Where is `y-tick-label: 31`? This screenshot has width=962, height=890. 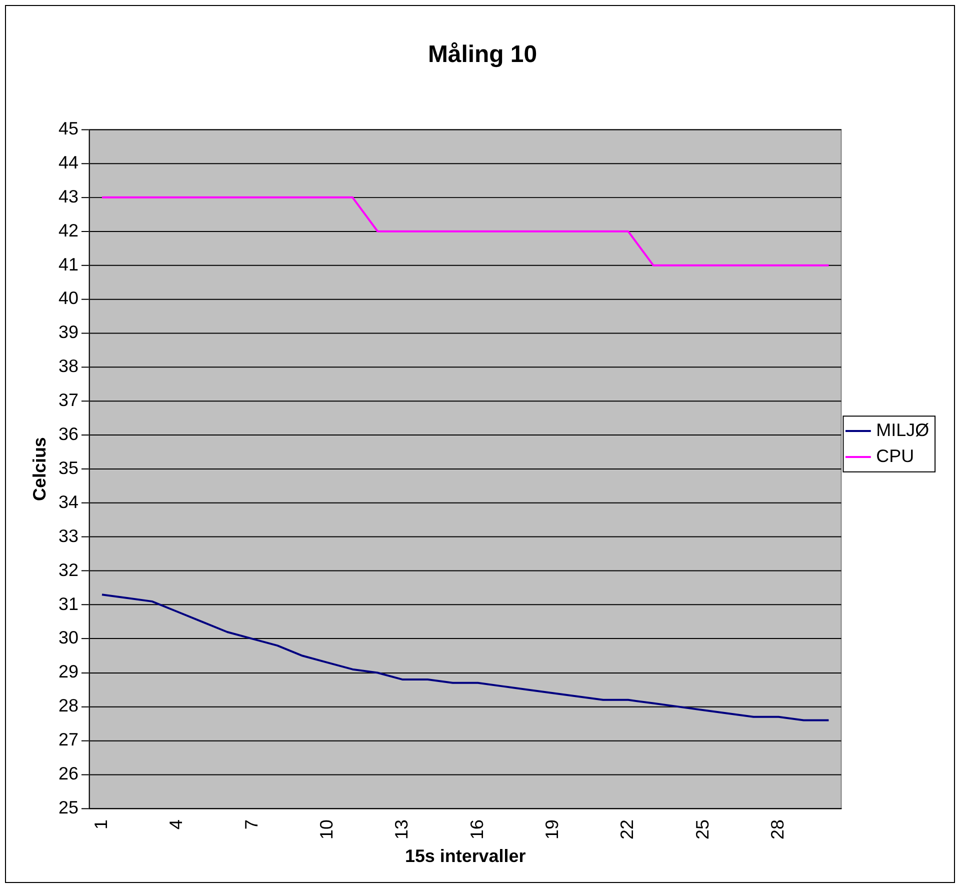 y-tick-label: 31 is located at coordinates (68, 604).